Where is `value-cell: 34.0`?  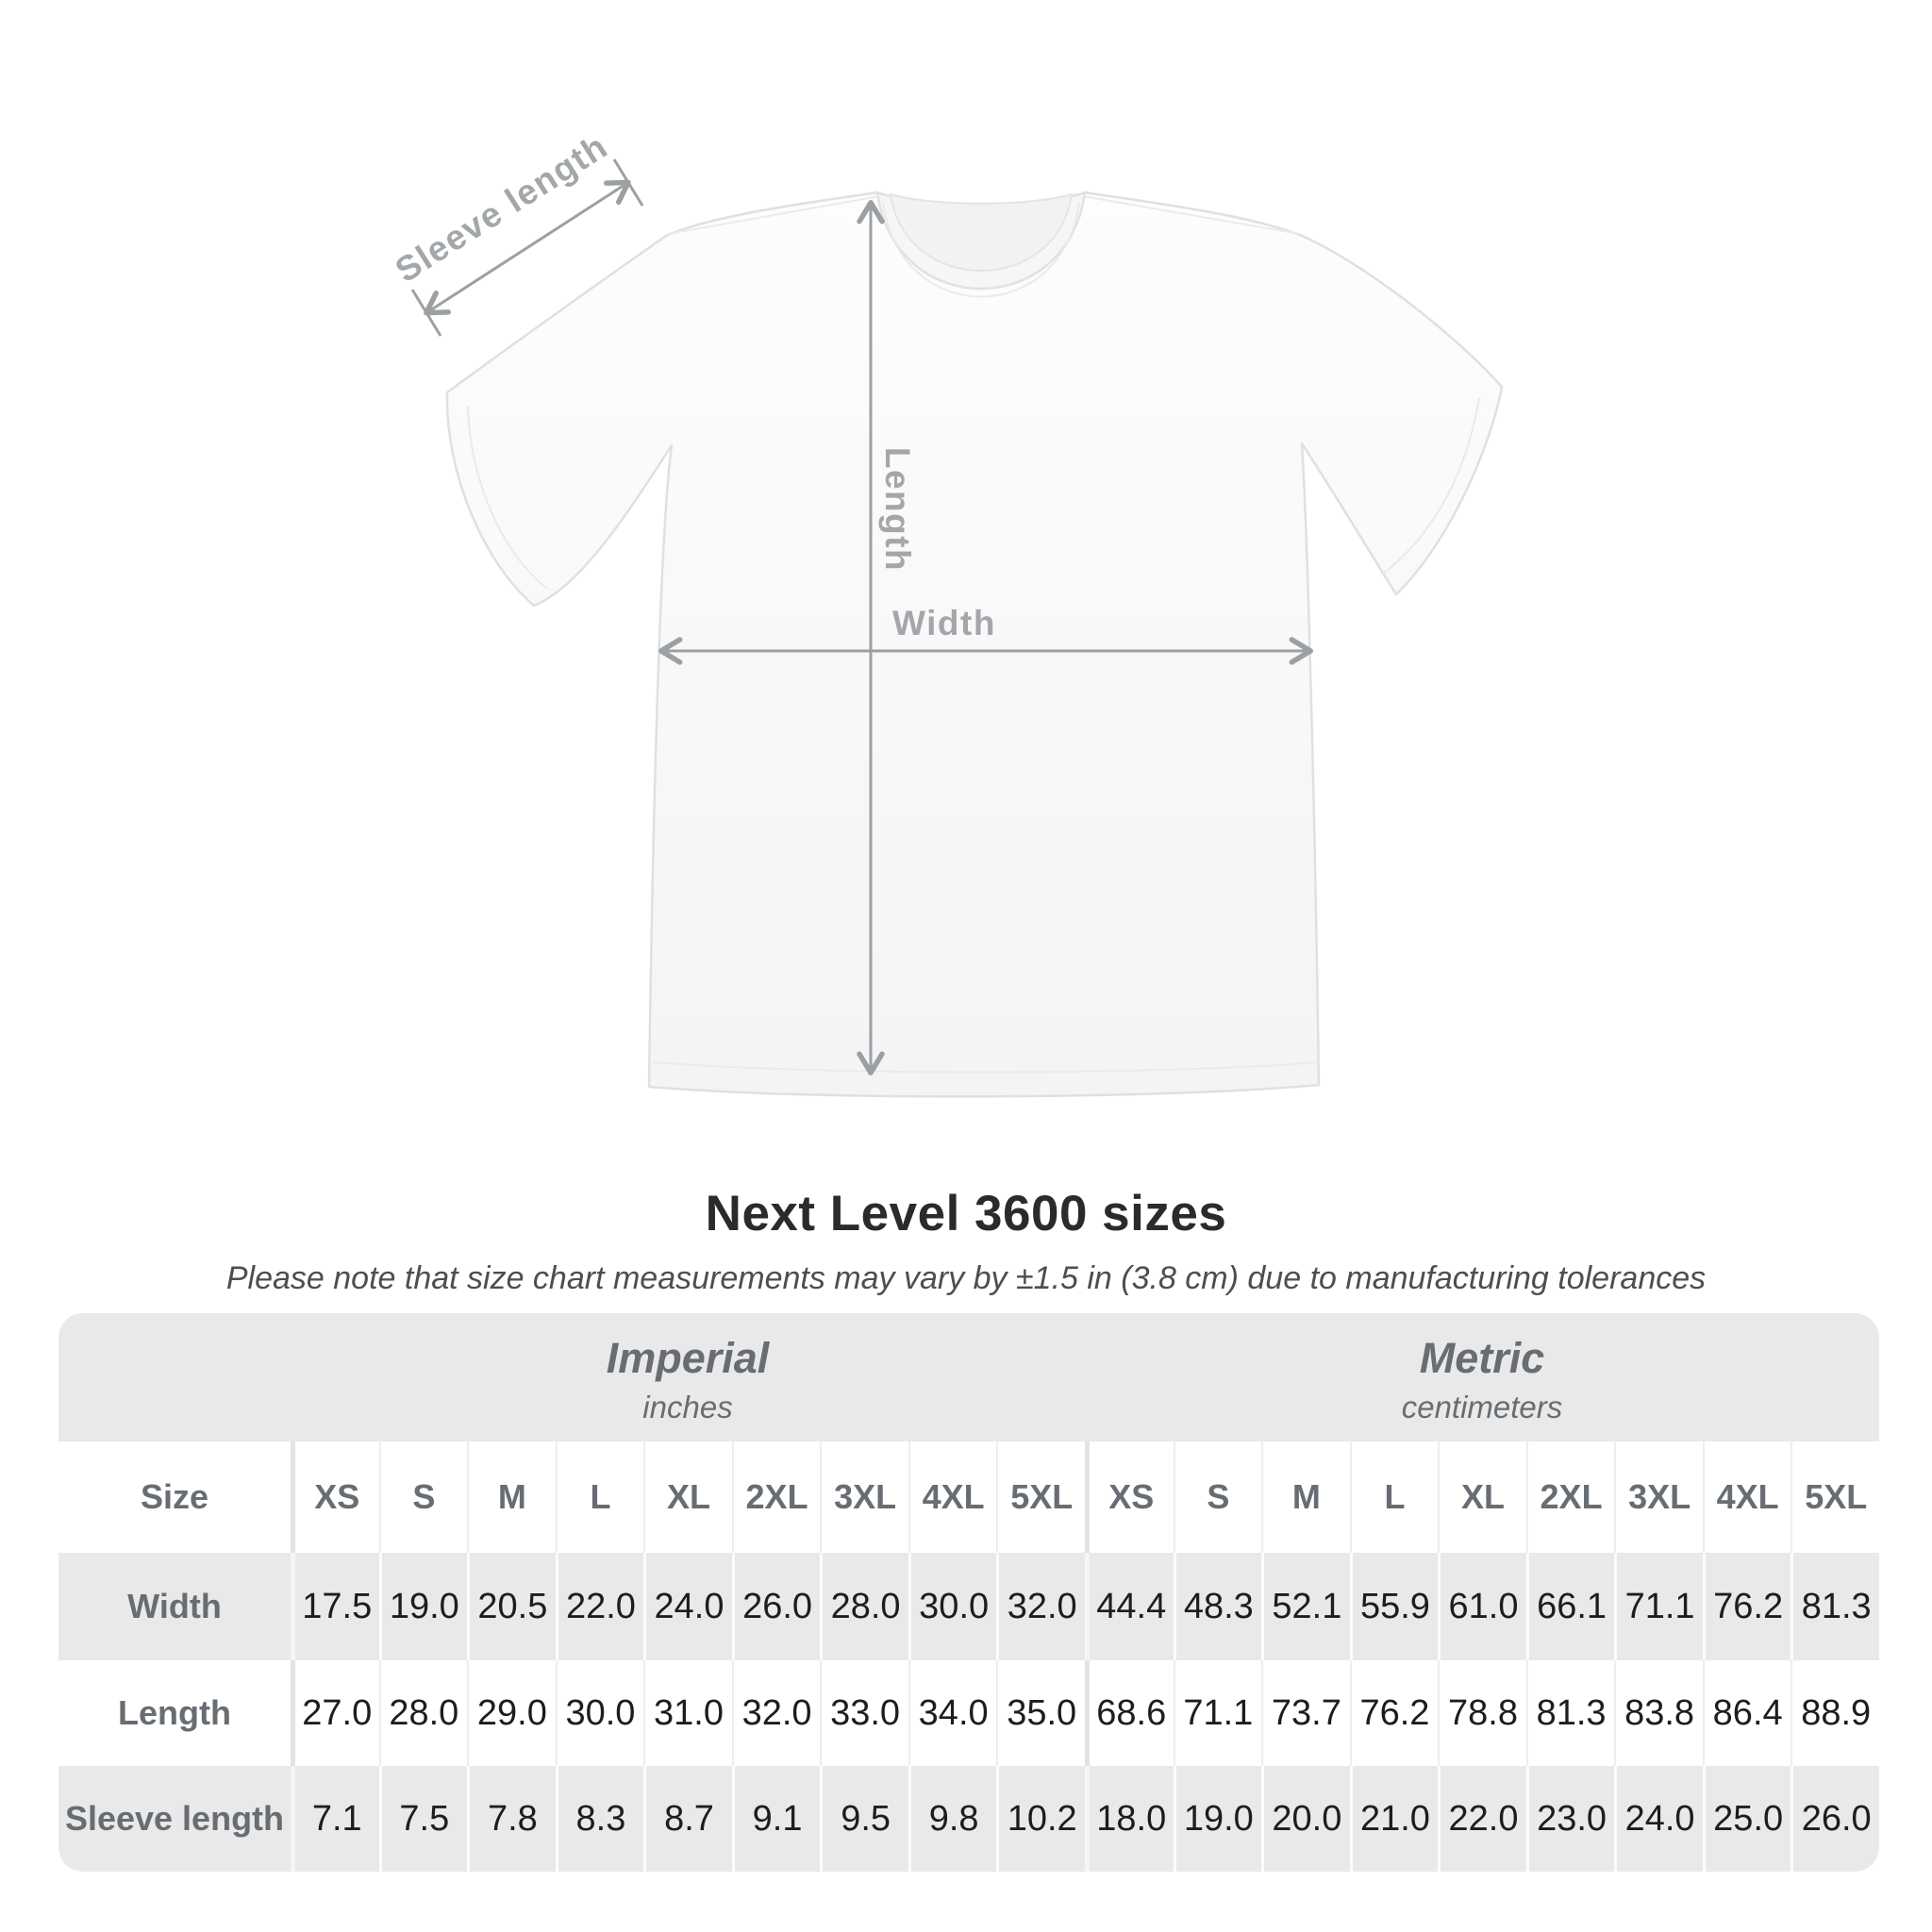
value-cell: 34.0 is located at coordinates (953, 1713).